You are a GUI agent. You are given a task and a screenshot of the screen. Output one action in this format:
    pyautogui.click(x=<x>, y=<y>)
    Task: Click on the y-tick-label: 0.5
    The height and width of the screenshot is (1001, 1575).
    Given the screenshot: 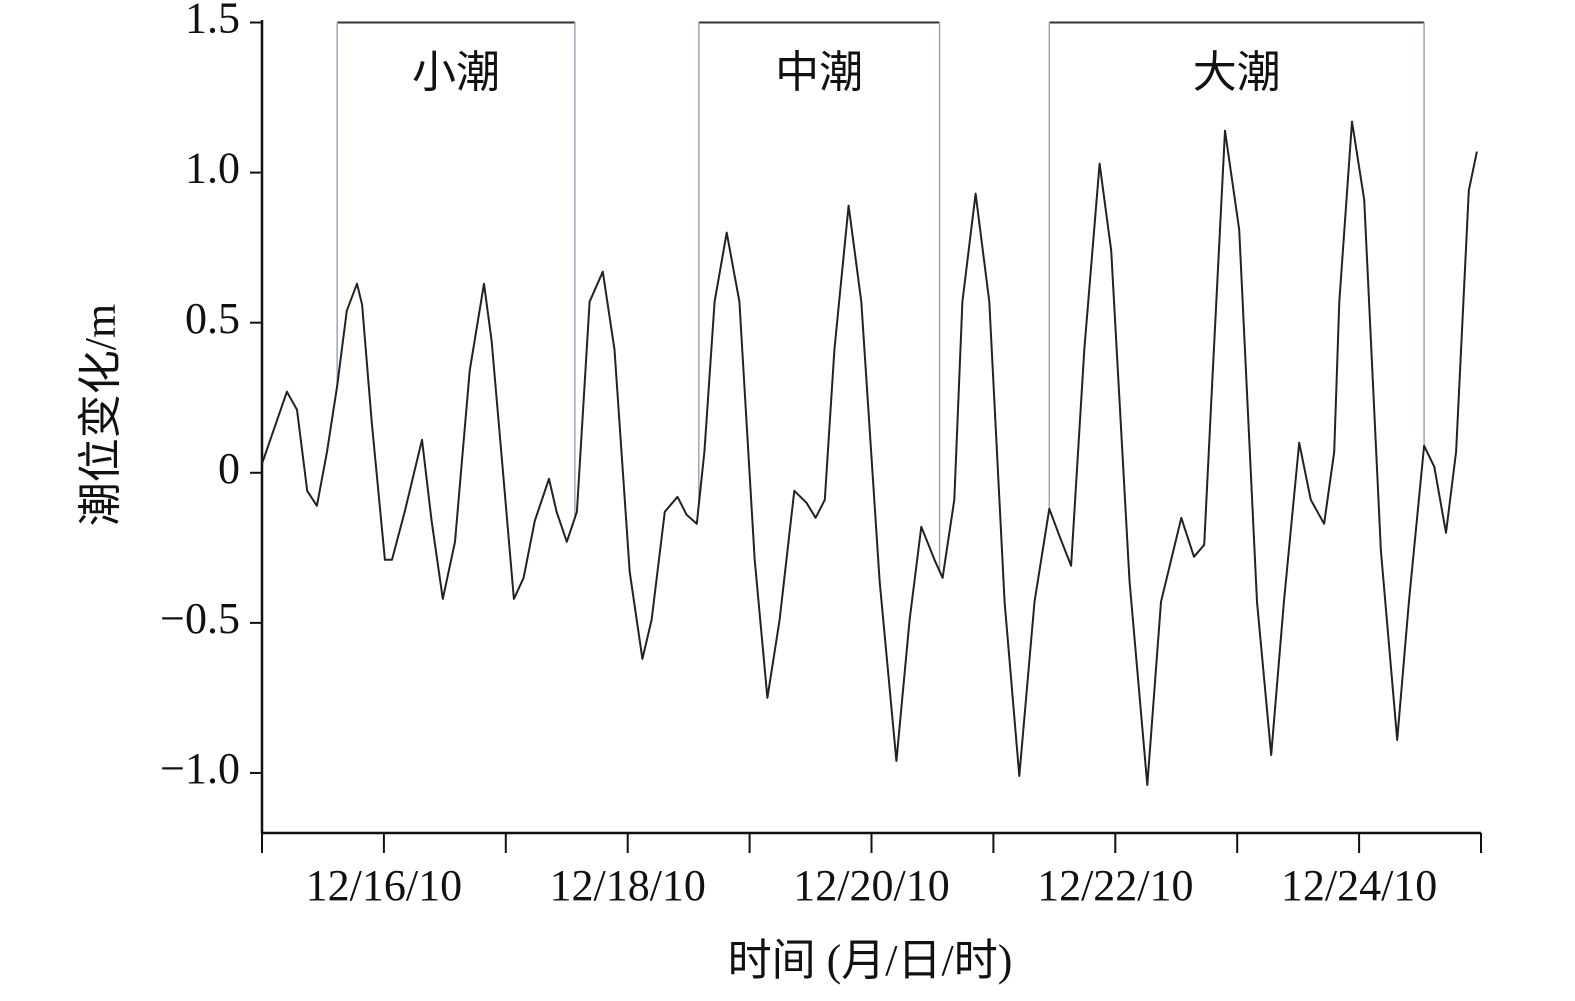 What is the action you would take?
    pyautogui.click(x=212, y=318)
    